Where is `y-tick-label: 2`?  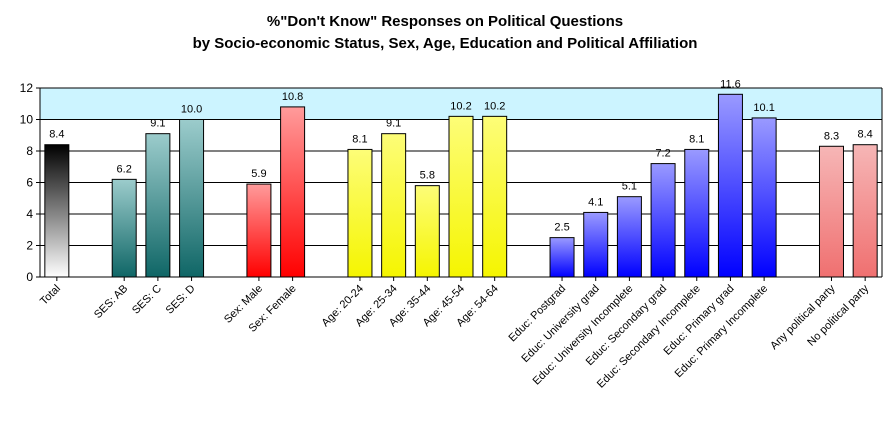 y-tick-label: 2 is located at coordinates (29, 246).